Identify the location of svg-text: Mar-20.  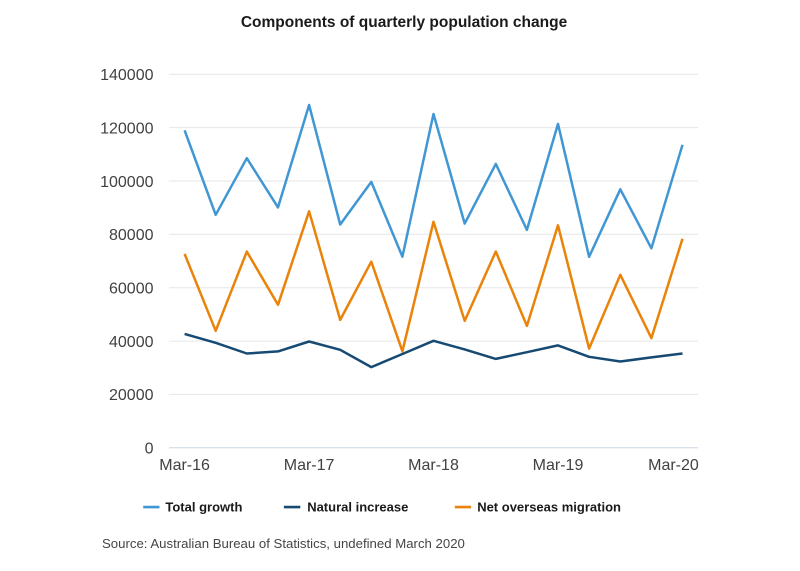
(673, 465).